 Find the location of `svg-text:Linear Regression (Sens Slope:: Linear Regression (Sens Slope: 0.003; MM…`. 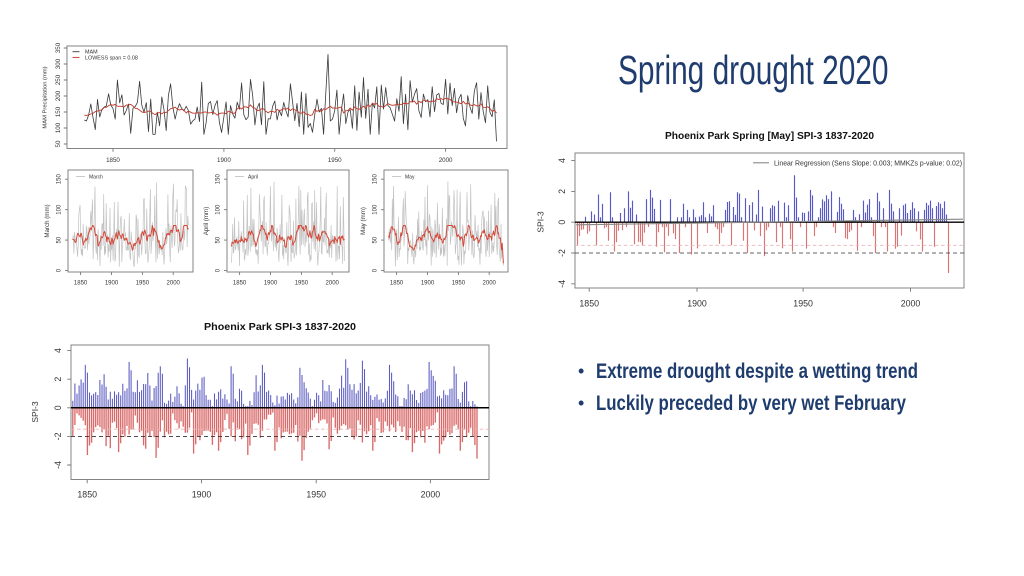

svg-text:Linear Regression (Sens Slope:: Linear Regression (Sens Slope: 0.003; MM… is located at coordinates (868, 163).